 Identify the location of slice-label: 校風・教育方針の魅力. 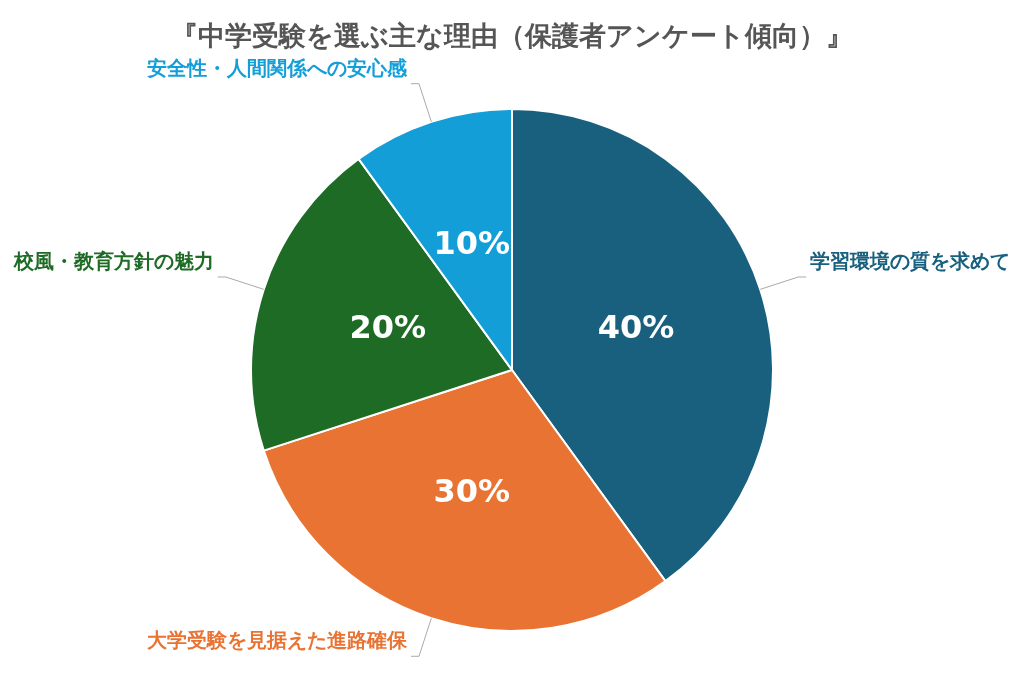
(113, 261).